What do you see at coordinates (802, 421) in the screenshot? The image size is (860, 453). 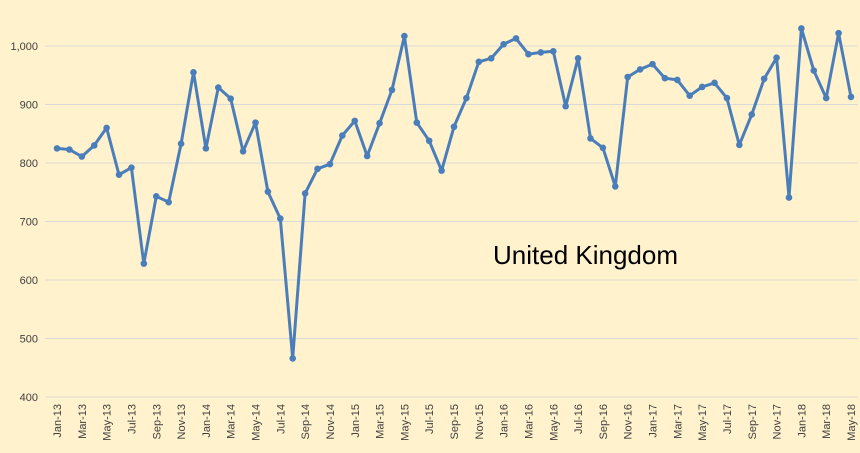 I see `x-tick-label: Jan-18` at bounding box center [802, 421].